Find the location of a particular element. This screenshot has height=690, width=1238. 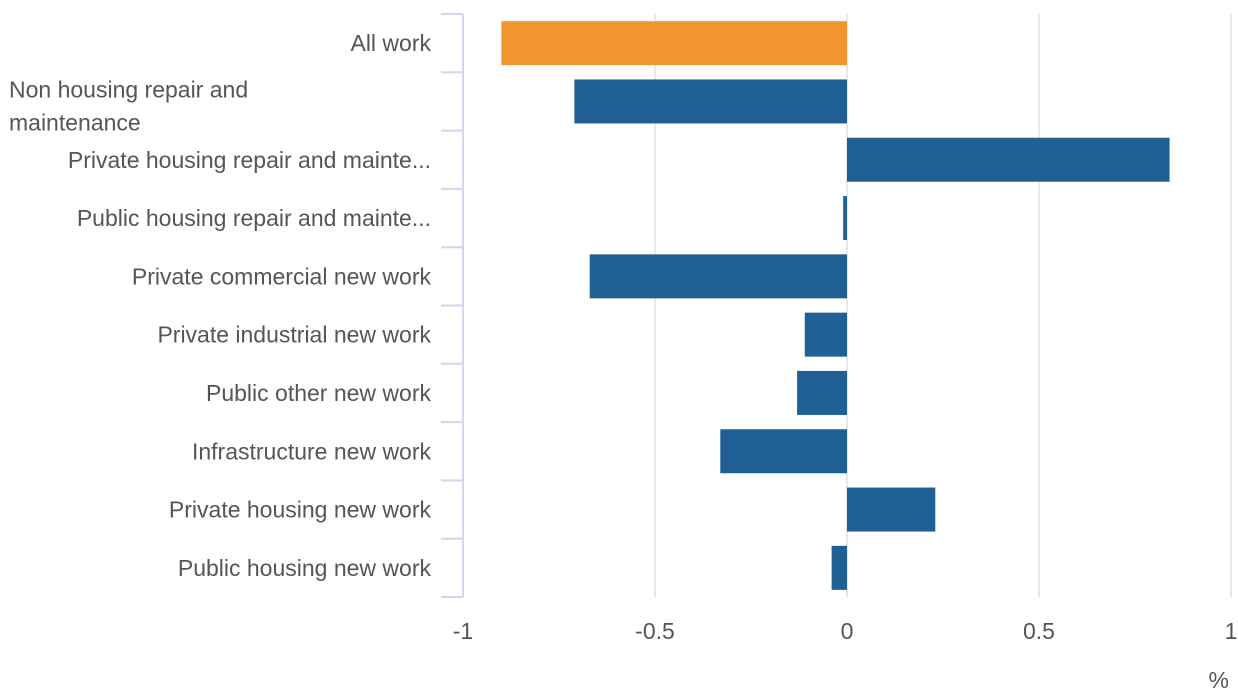

x-tick-label-0: -1 is located at coordinates (463, 631).